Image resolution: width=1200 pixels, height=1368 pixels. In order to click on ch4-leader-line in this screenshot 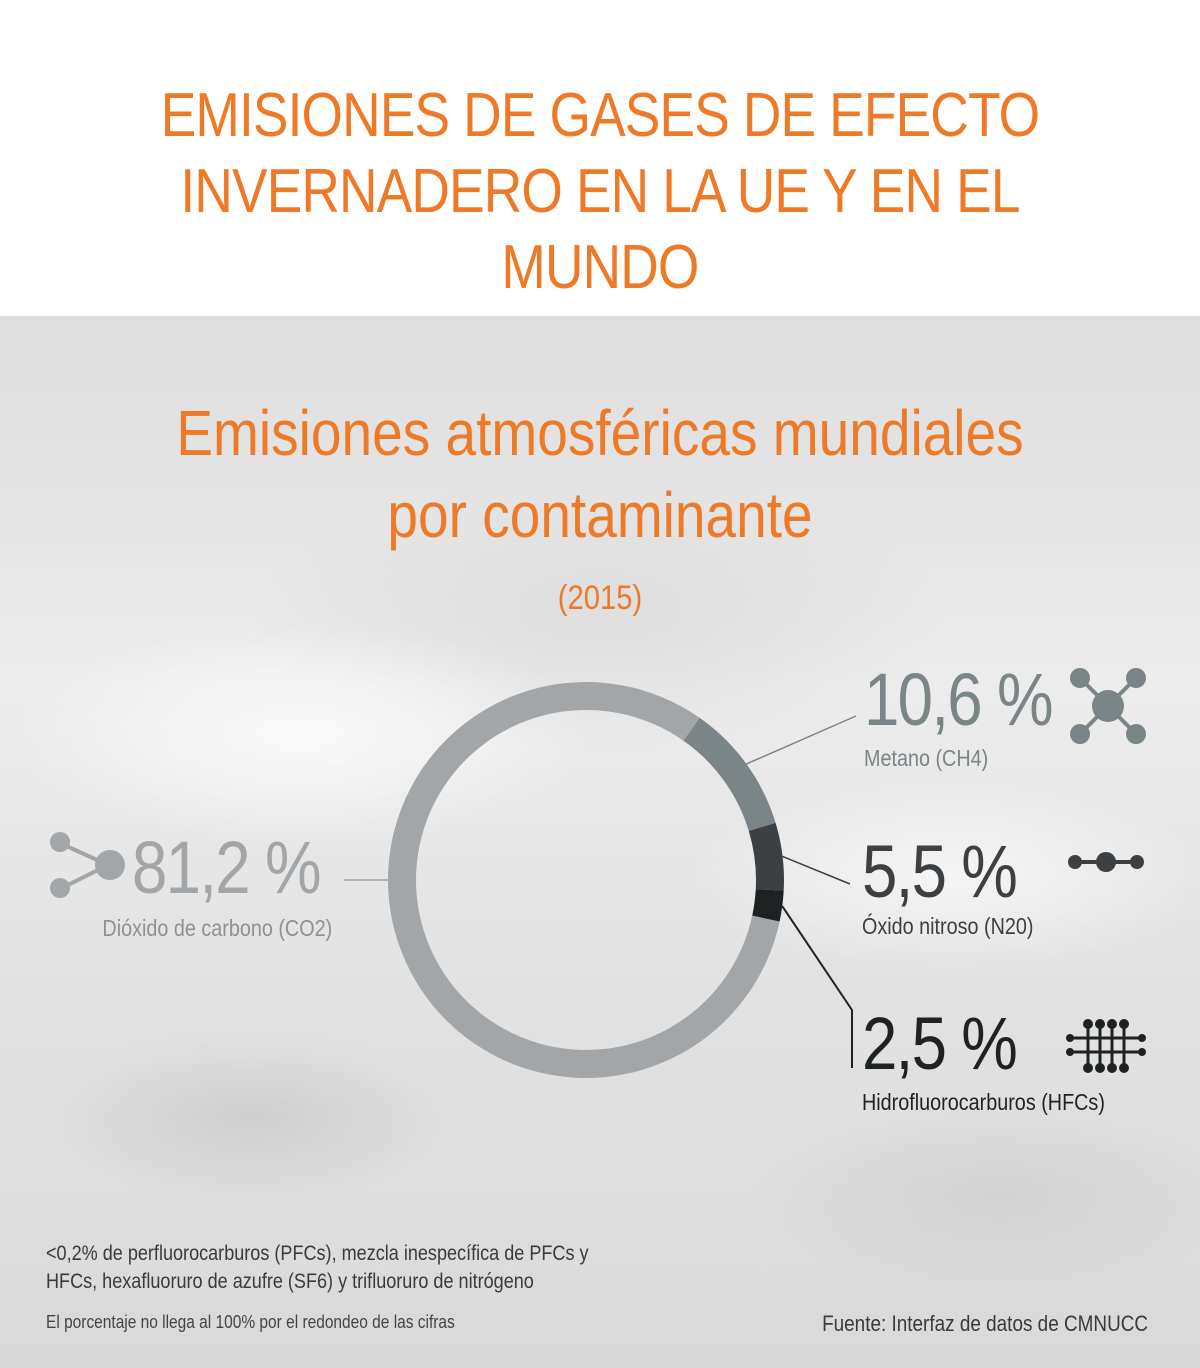, I will do `click(801, 740)`.